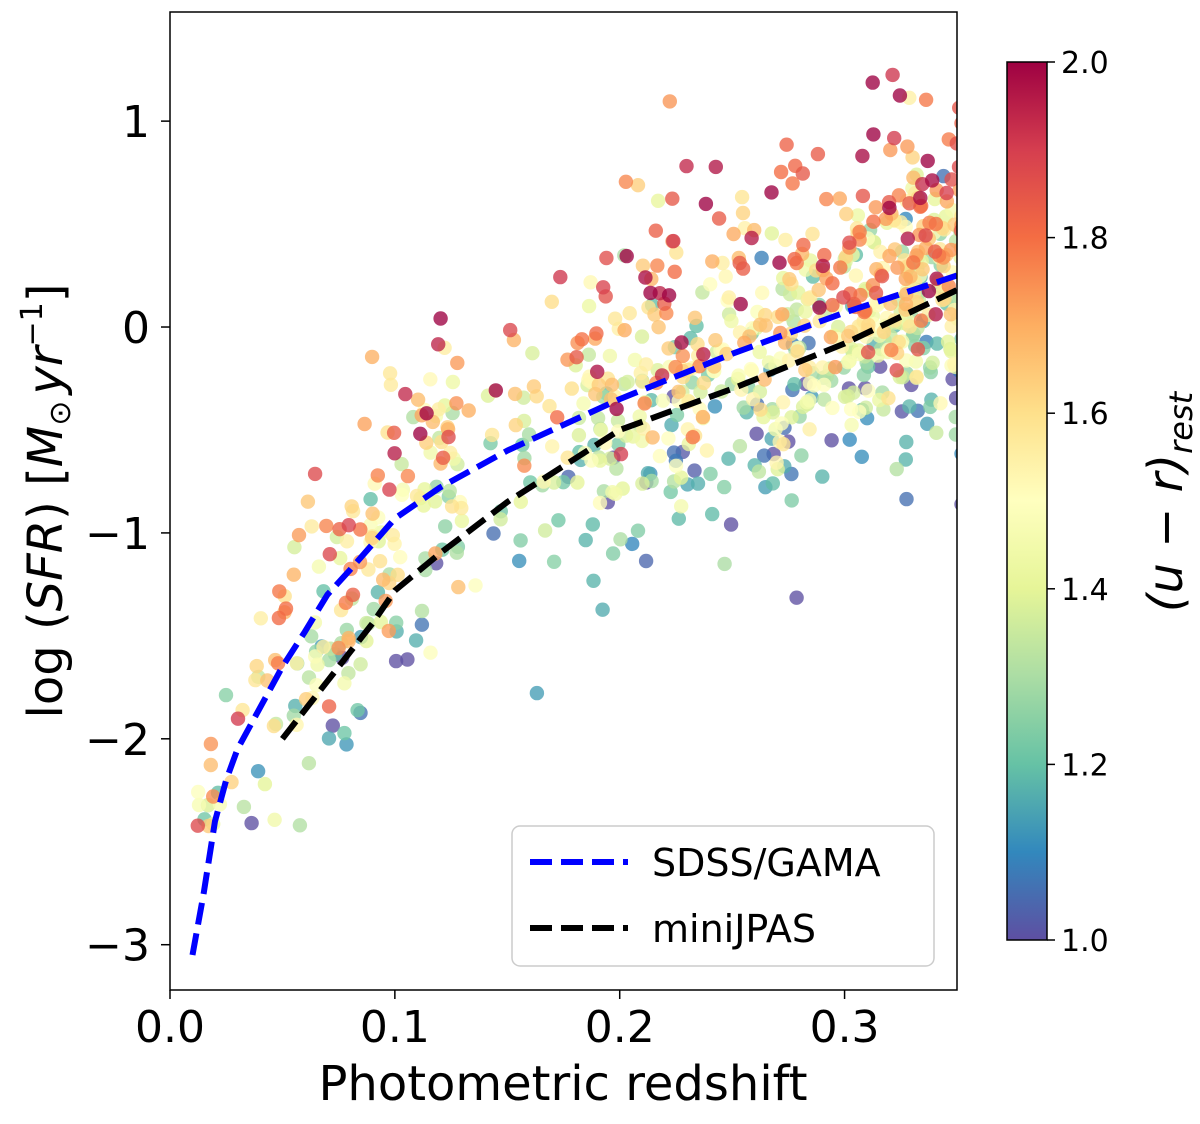 The width and height of the screenshot is (1200, 1124). I want to click on legend-box, so click(723, 896).